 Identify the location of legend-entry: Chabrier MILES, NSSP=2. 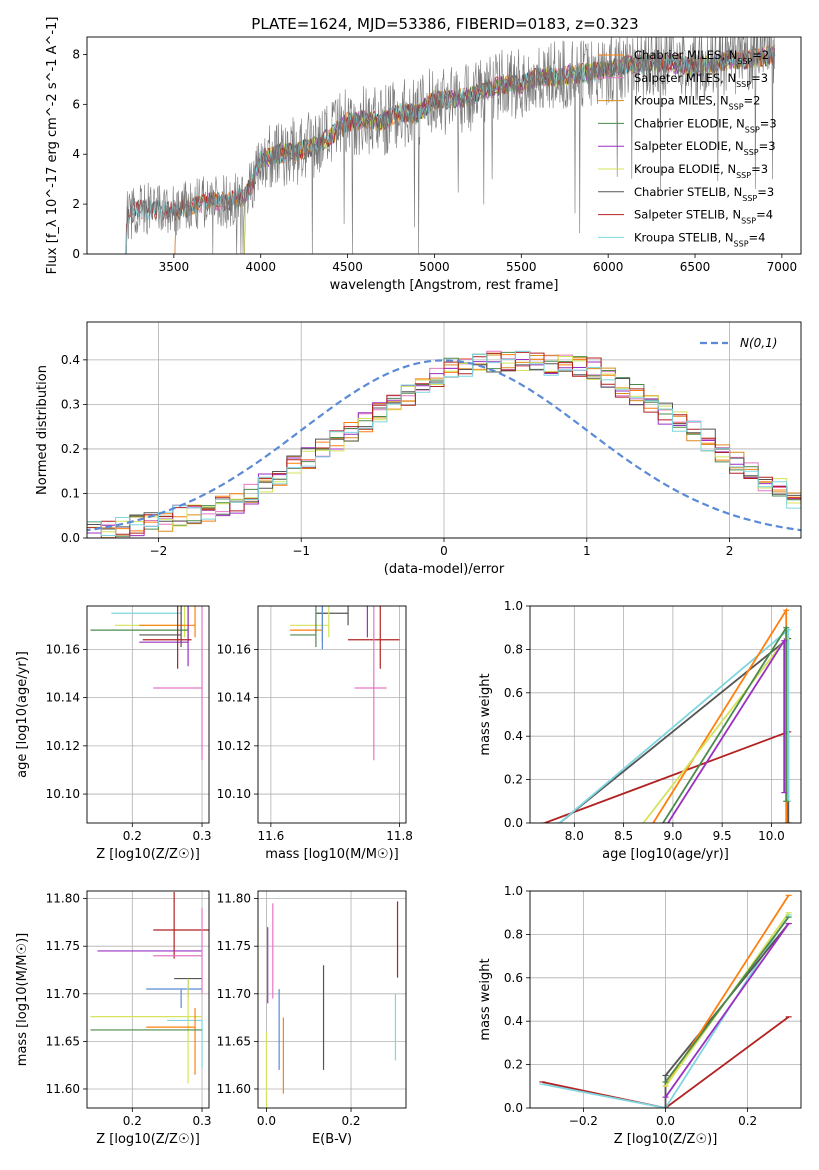
(701, 57).